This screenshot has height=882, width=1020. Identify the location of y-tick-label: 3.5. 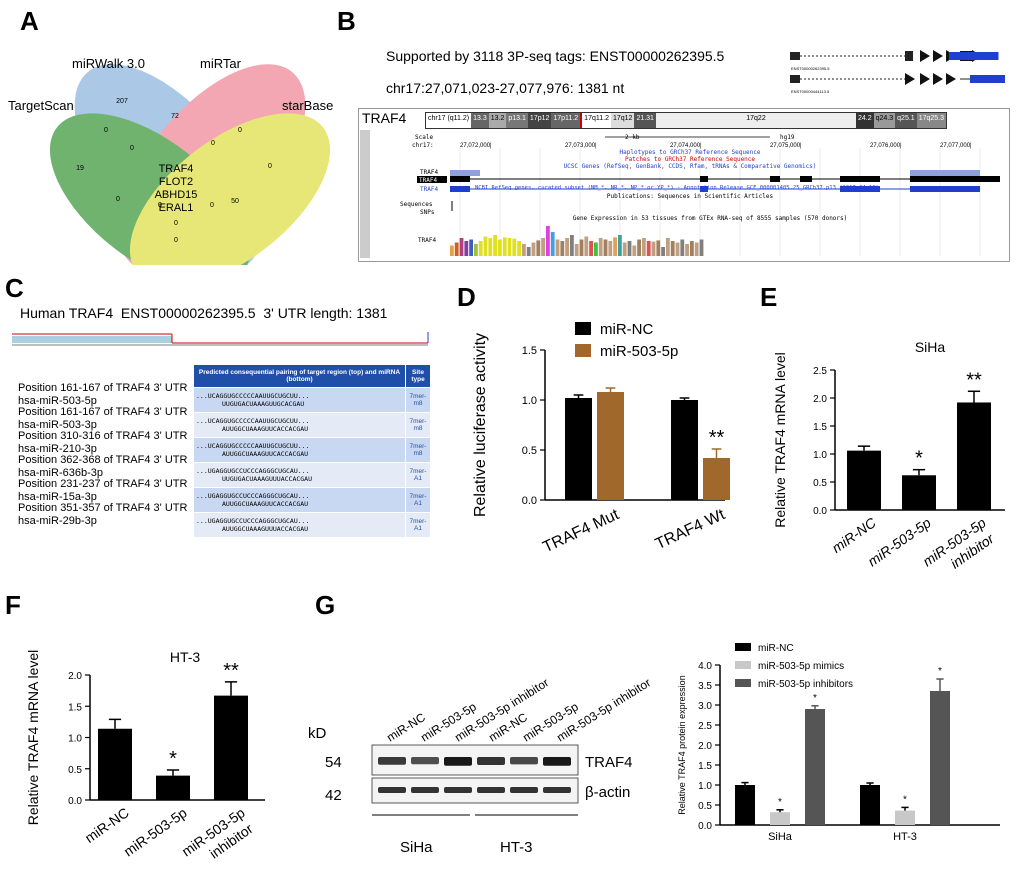
(705, 686).